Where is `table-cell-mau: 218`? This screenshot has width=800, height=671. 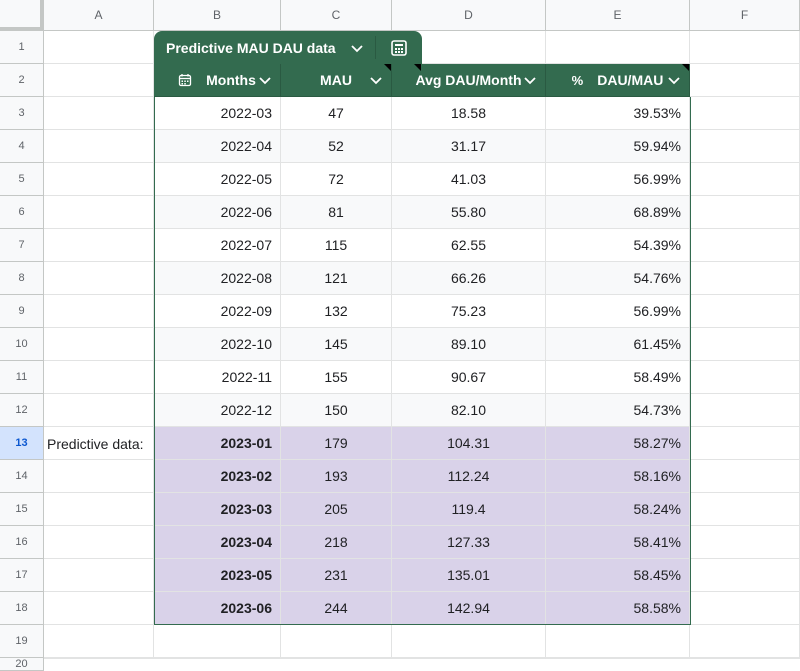 table-cell-mau: 218 is located at coordinates (336, 542).